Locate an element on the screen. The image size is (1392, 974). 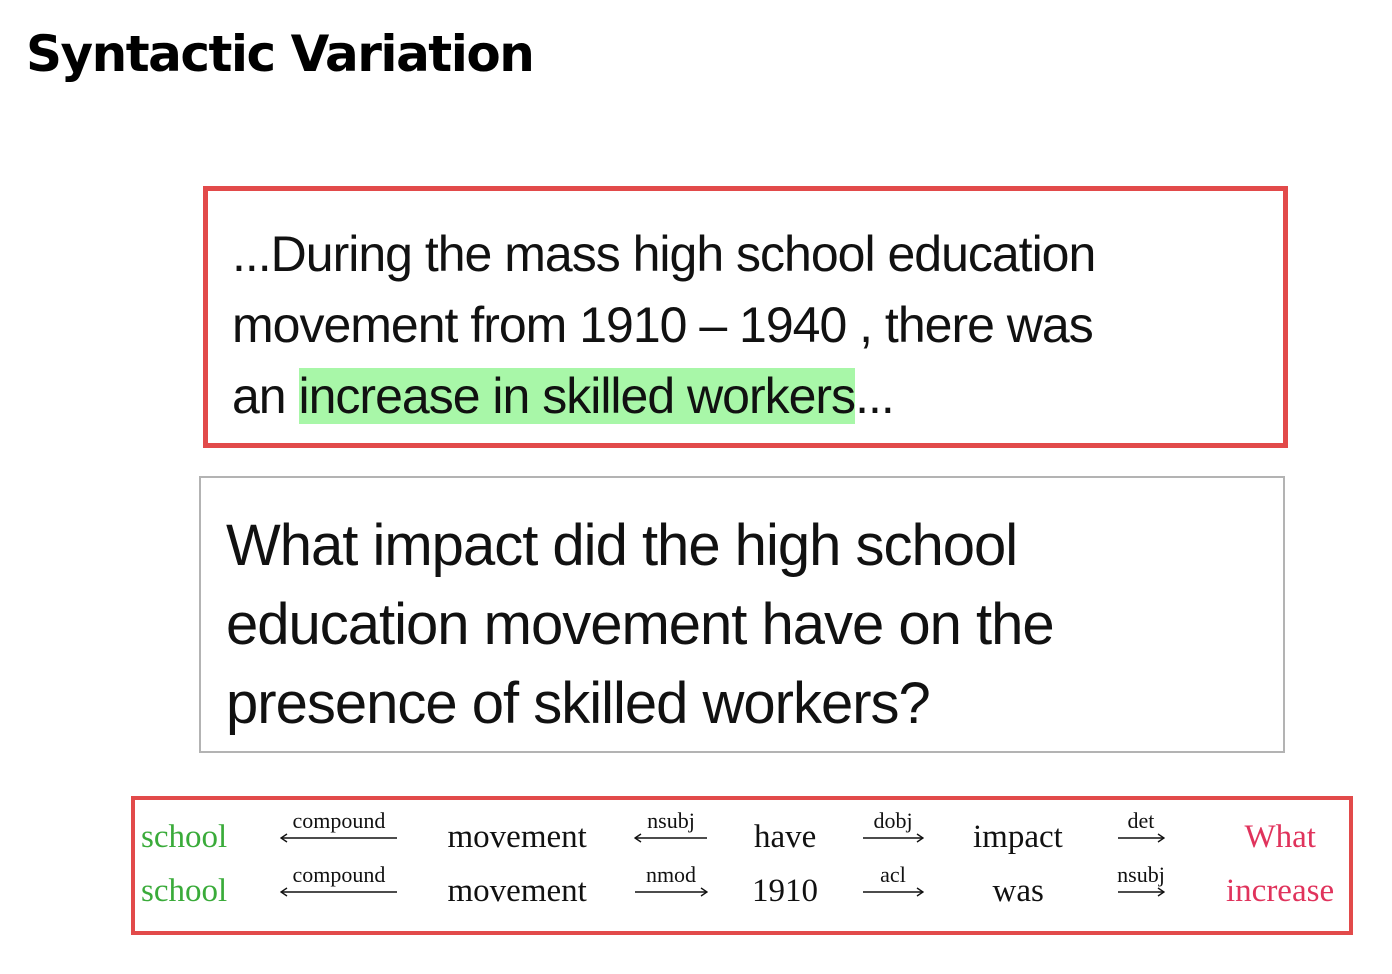
passage-line-1: ...During the mass high school education is located at coordinates (664, 254).